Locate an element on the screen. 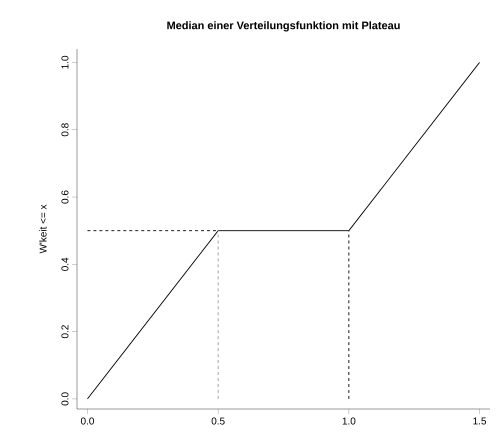 Image resolution: width=500 pixels, height=439 pixels. x-tick-label: 1.5 is located at coordinates (479, 421).